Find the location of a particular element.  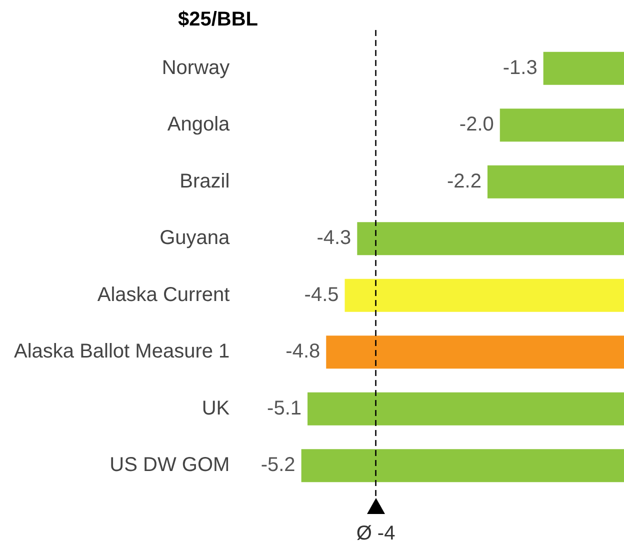

data-label: -4.8 is located at coordinates (303, 351).